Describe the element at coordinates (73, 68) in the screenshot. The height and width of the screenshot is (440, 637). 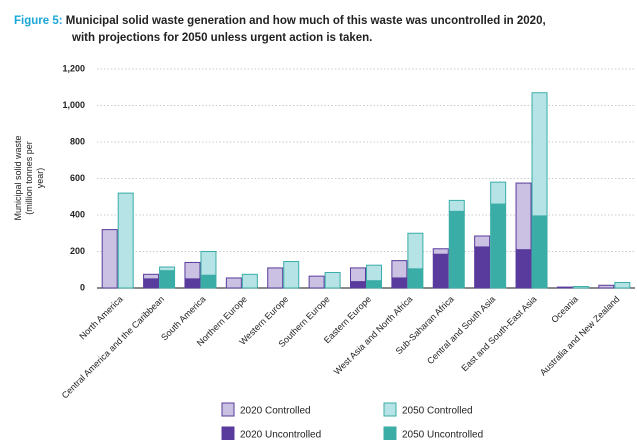
I see `y-tick-label: 1,200` at that location.